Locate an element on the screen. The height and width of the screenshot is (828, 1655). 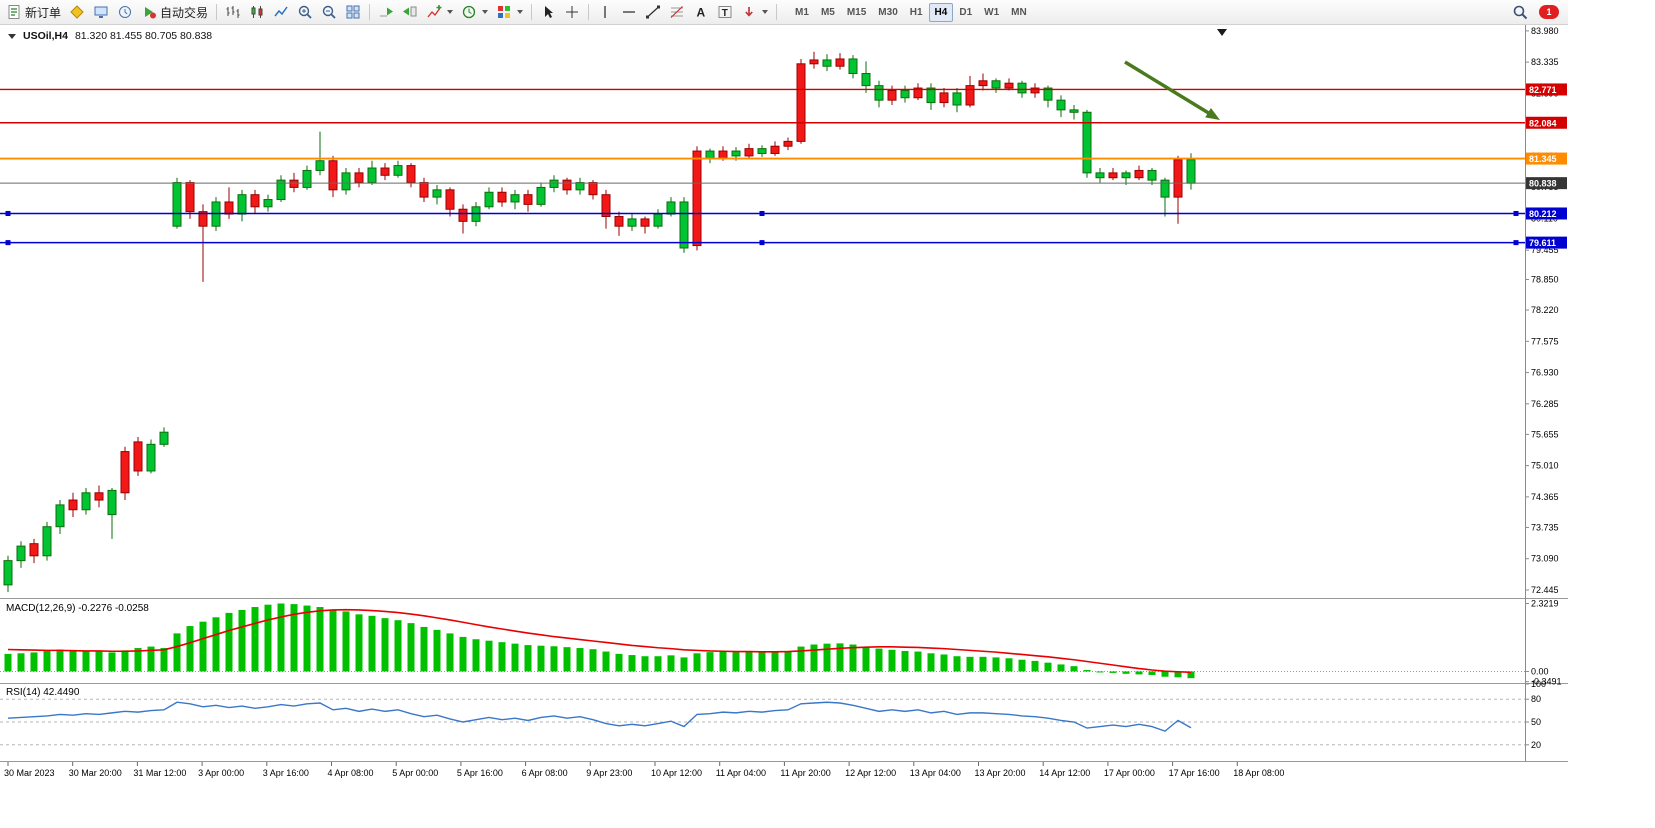
ohlc-bars-button is located at coordinates (233, 12).